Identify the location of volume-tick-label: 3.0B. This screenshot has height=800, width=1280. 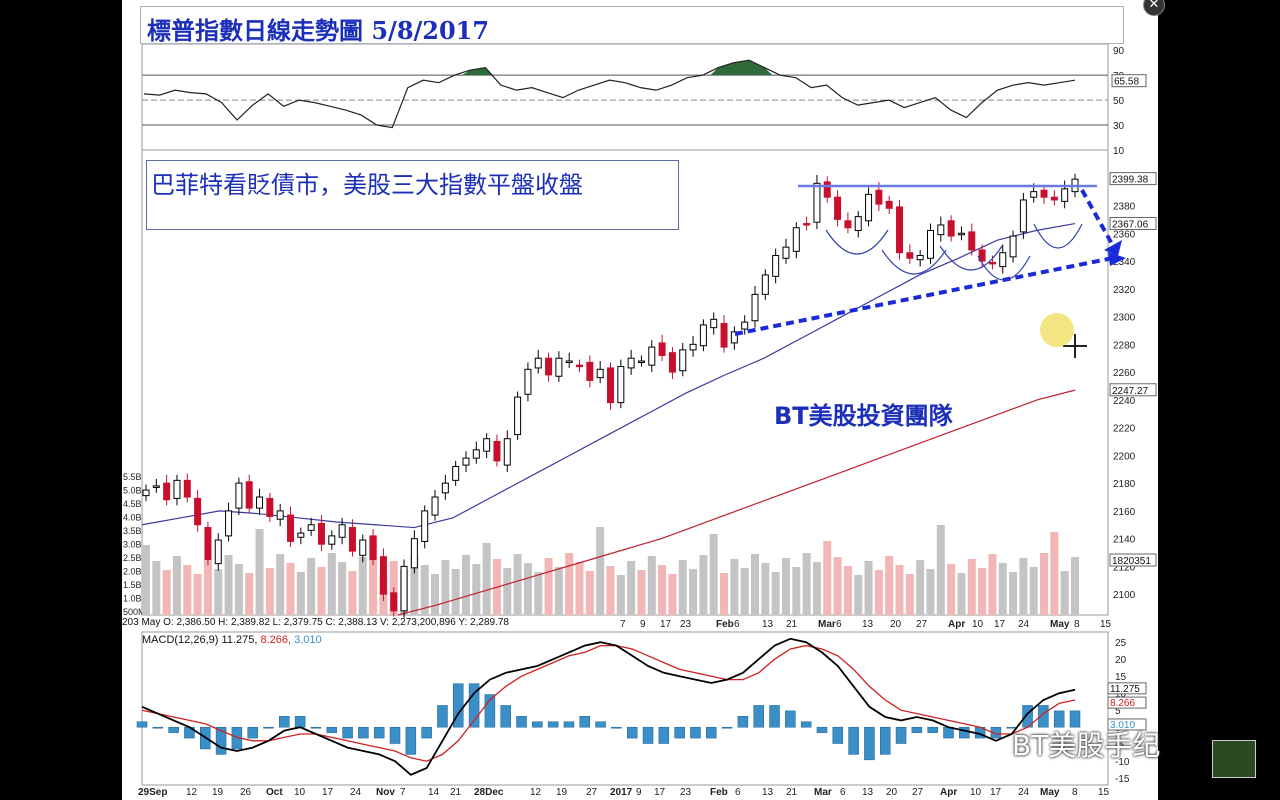
(132, 545).